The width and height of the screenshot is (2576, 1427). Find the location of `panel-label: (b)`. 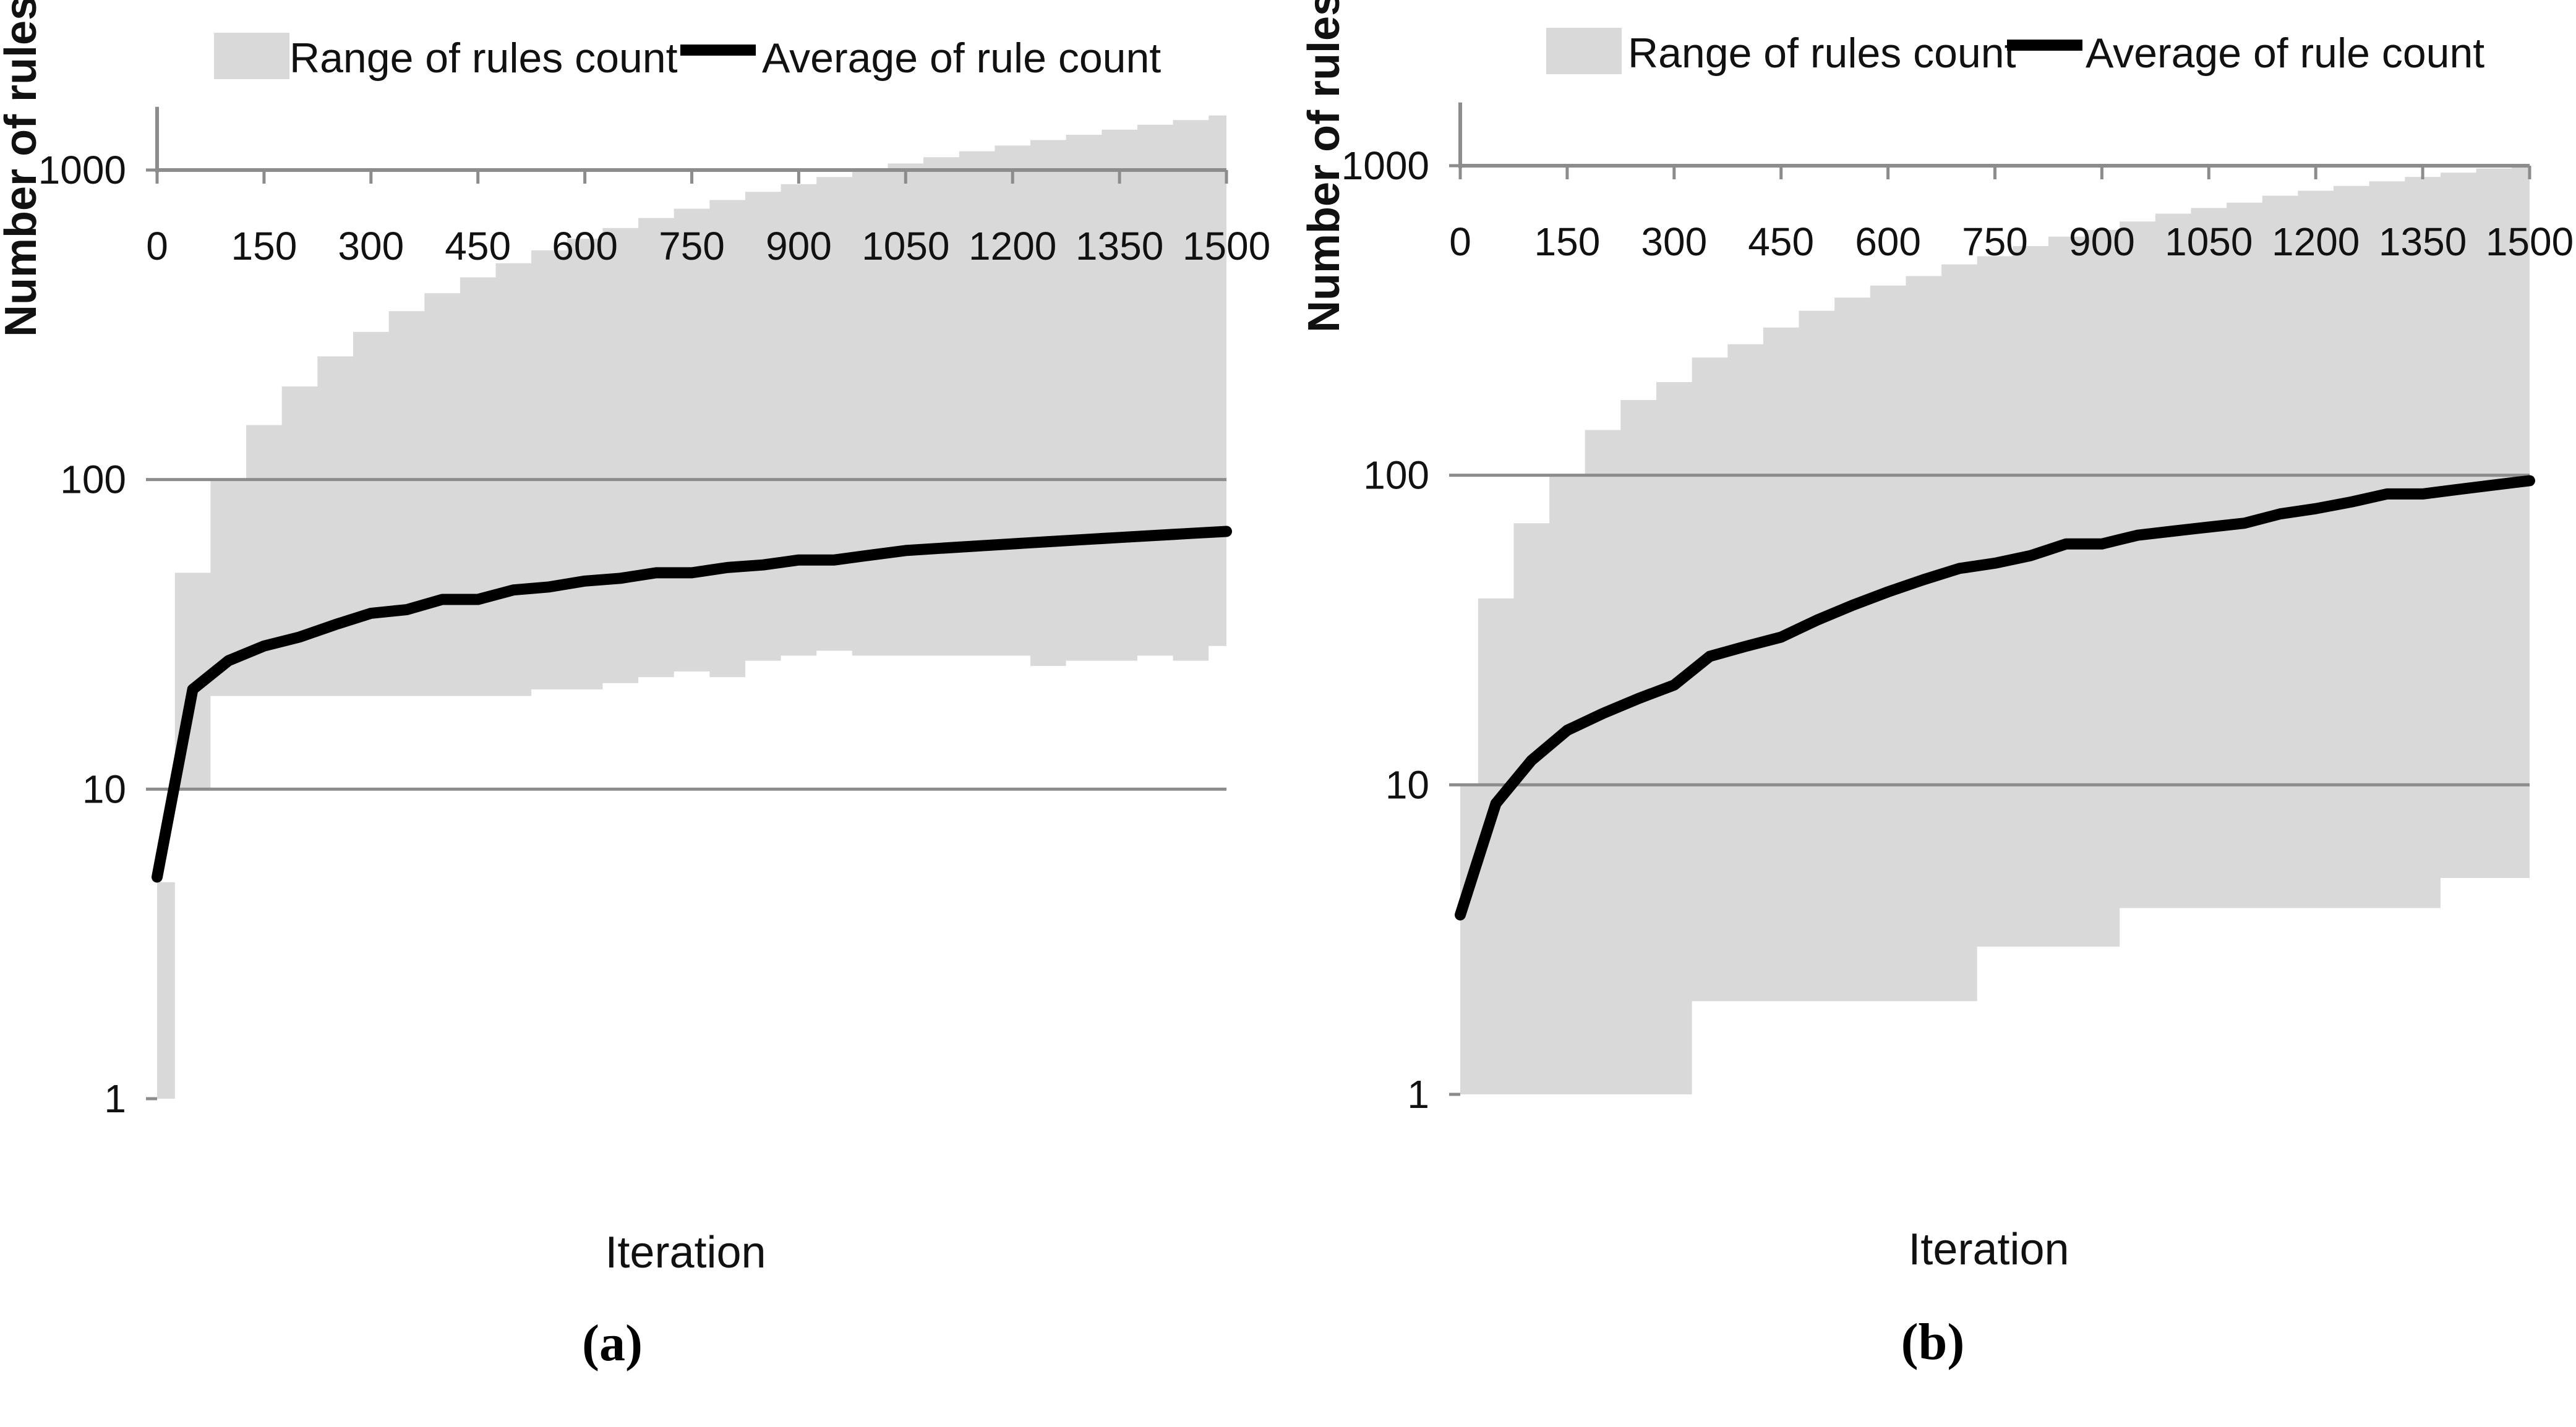

panel-label: (b) is located at coordinates (1933, 1342).